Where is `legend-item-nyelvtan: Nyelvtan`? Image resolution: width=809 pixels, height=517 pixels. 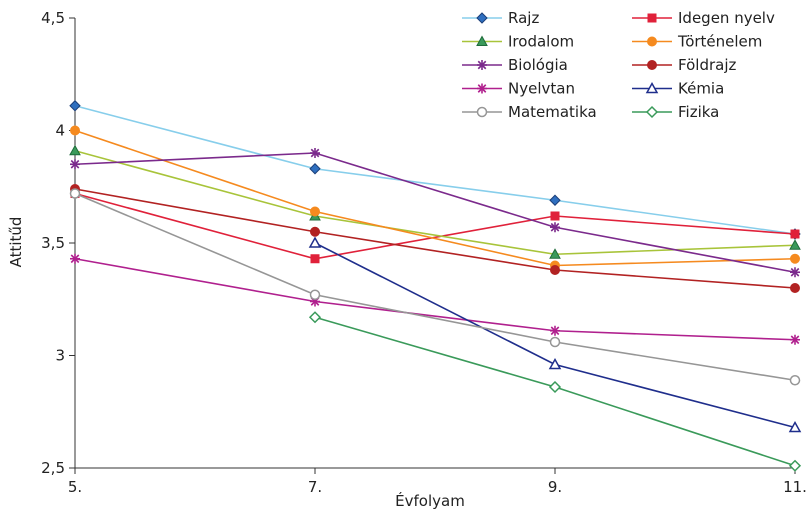
legend-item-nyelvtan: Nyelvtan is located at coordinates (518, 89).